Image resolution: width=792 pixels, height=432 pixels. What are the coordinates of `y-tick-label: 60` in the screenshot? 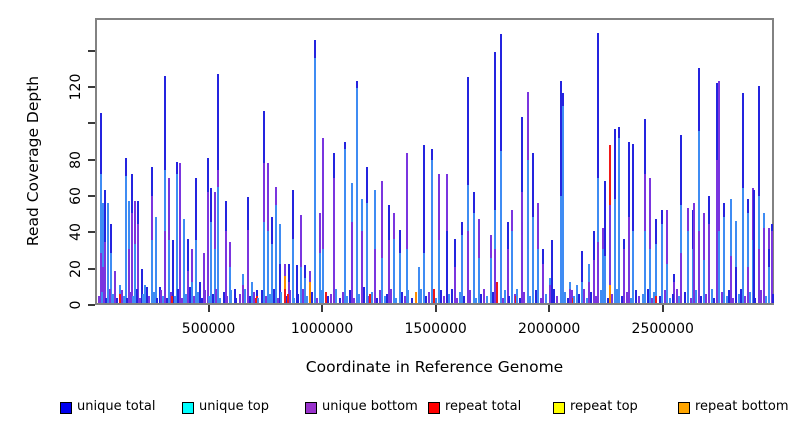 It's located at (76, 196).